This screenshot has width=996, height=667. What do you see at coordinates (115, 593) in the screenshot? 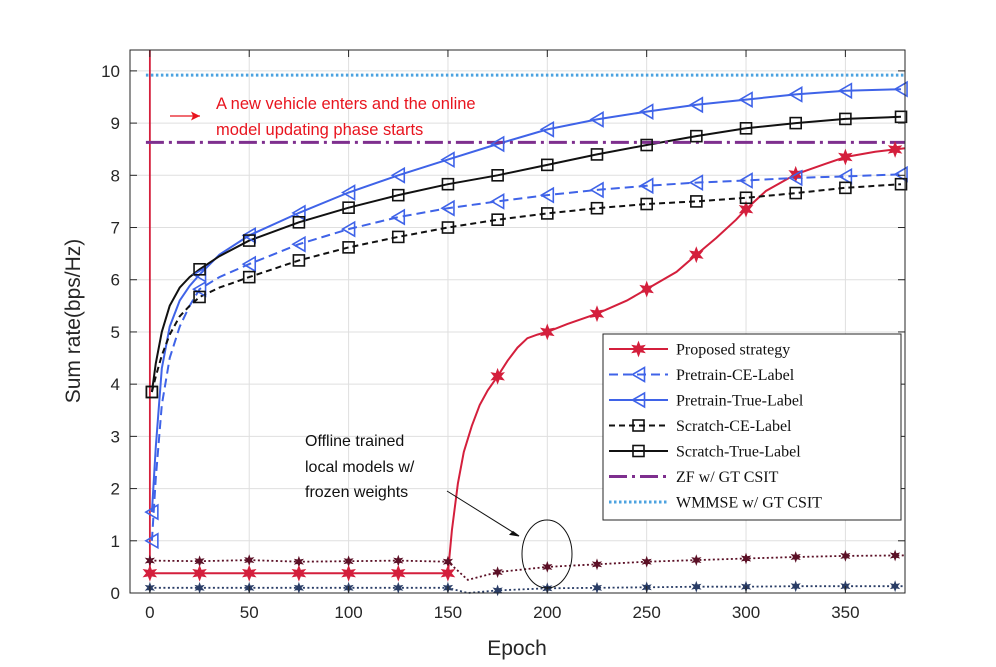
I see `y-tick-label: 0` at bounding box center [115, 593].